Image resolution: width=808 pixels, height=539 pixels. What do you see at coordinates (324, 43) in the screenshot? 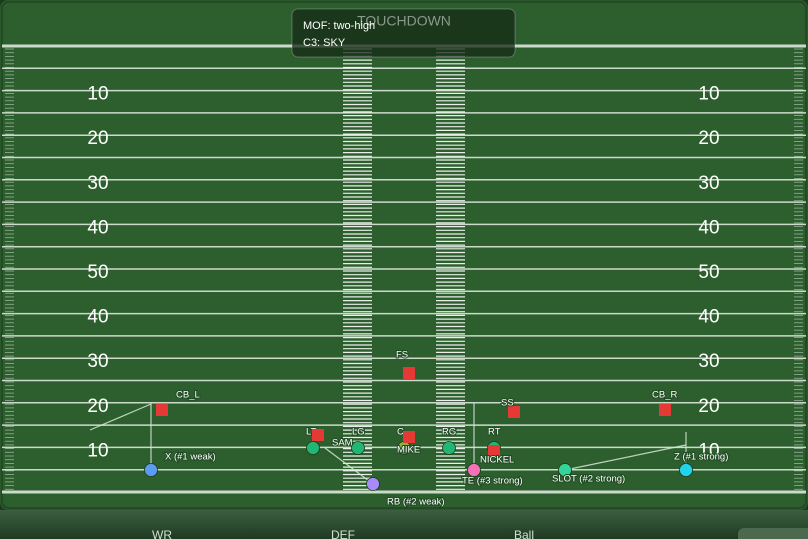
I see `overlay-line: C3: SKY` at bounding box center [324, 43].